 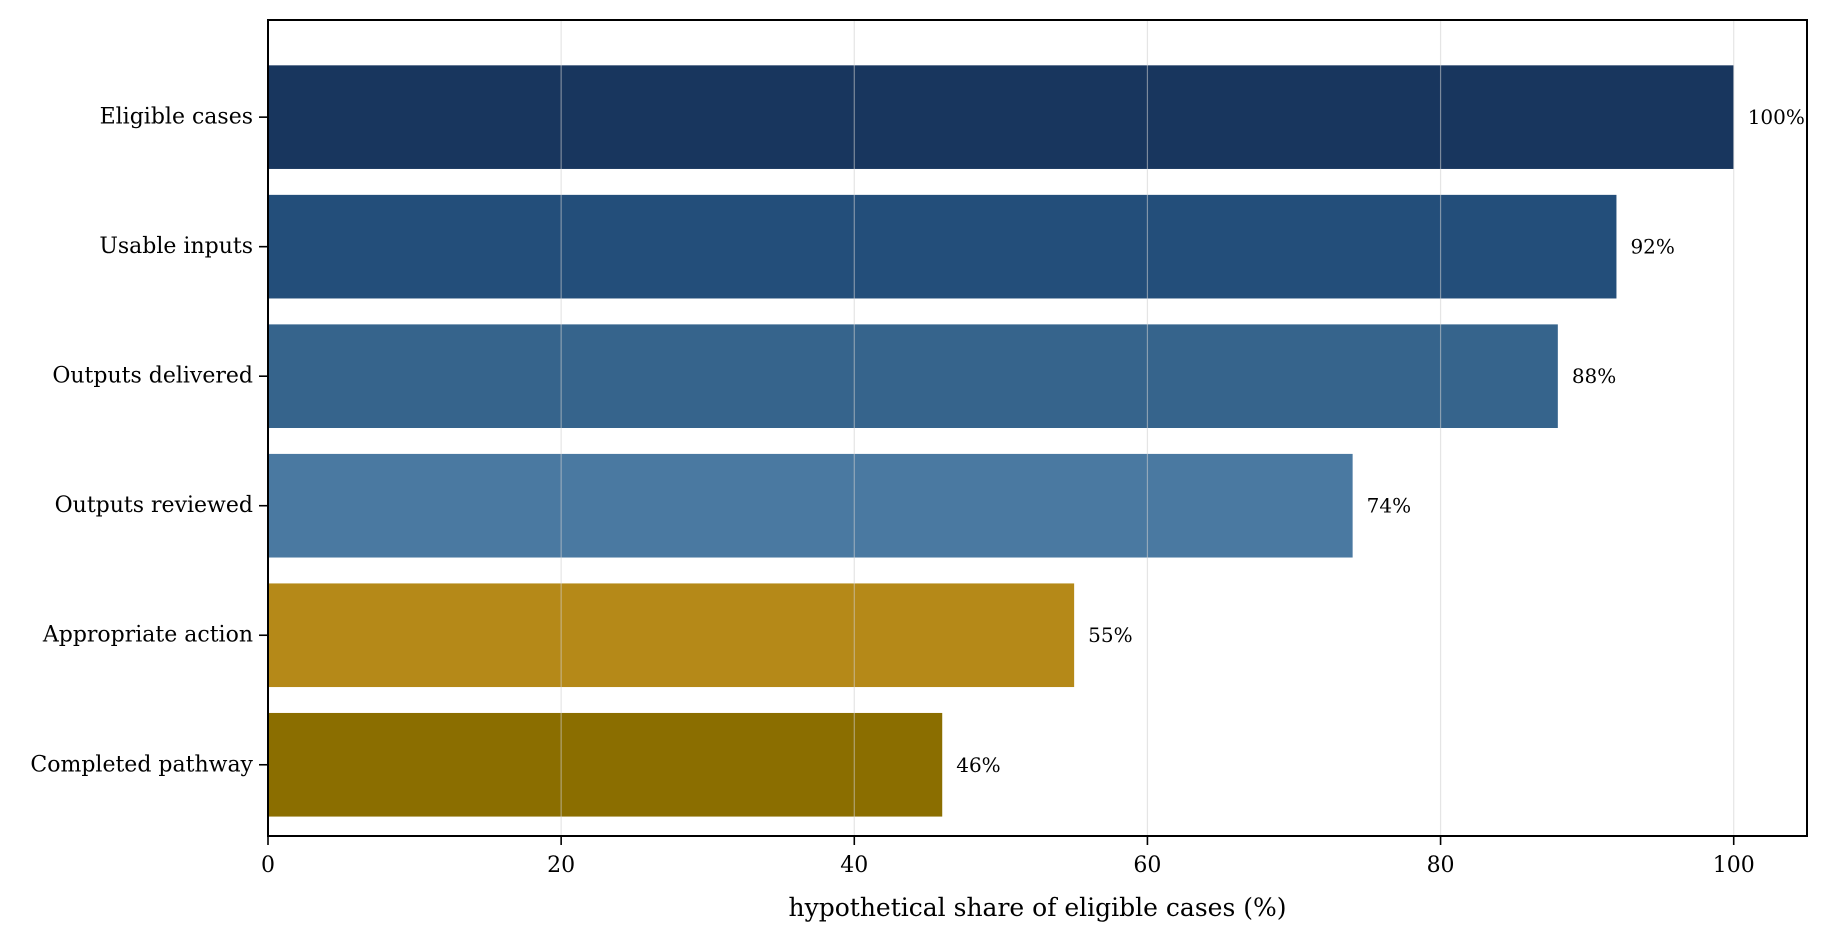 I want to click on bar-outputs-delivered, so click(x=913, y=376).